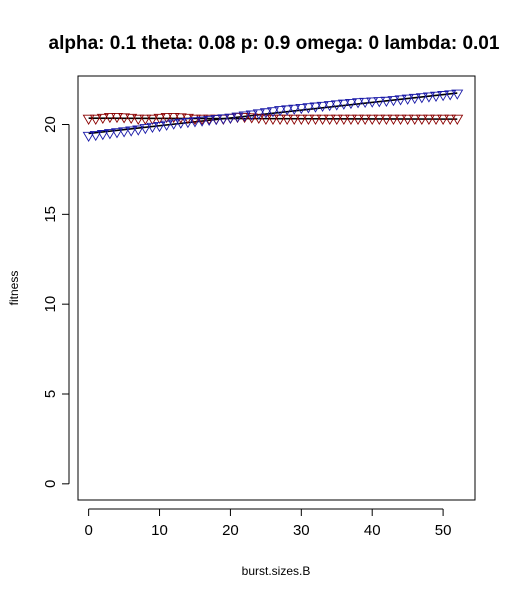 Image resolution: width=516 pixels, height=598 pixels. What do you see at coordinates (50, 394) in the screenshot?
I see `y-tick-label: 5` at bounding box center [50, 394].